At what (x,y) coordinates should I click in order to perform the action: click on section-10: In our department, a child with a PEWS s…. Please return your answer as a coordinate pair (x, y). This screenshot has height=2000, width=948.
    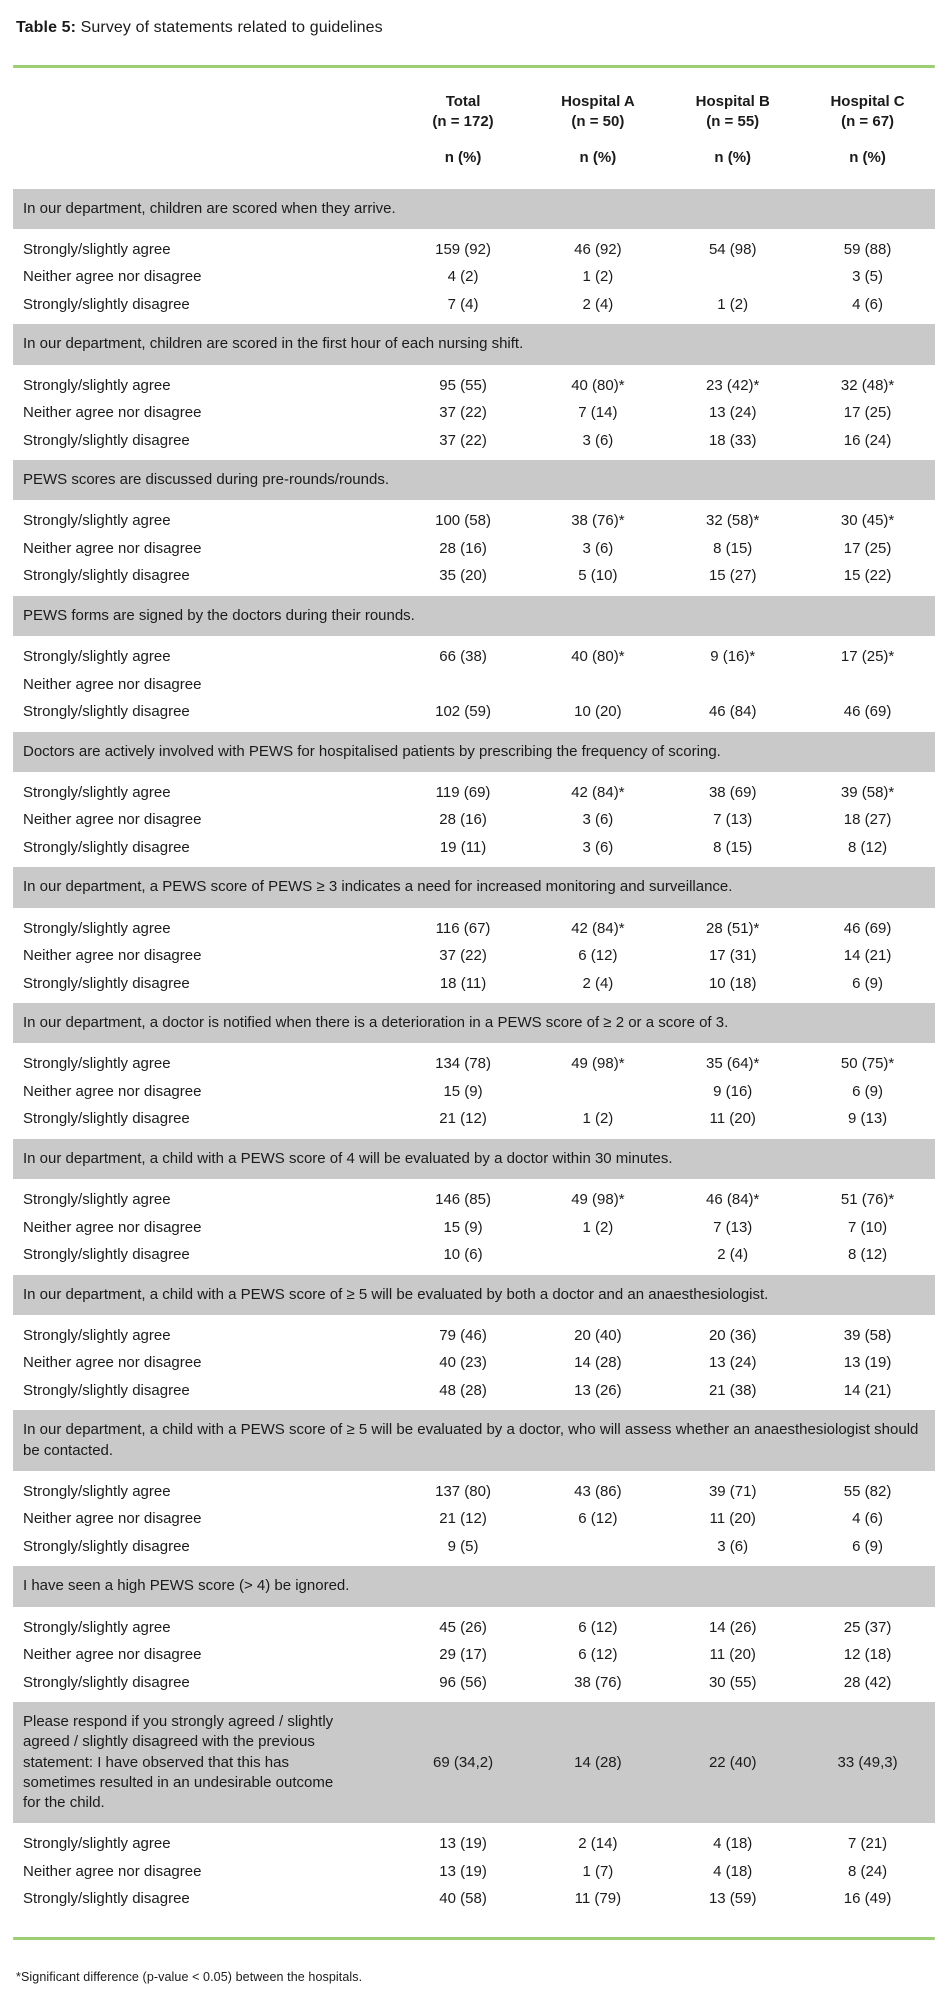
    Looking at the image, I should click on (474, 1482).